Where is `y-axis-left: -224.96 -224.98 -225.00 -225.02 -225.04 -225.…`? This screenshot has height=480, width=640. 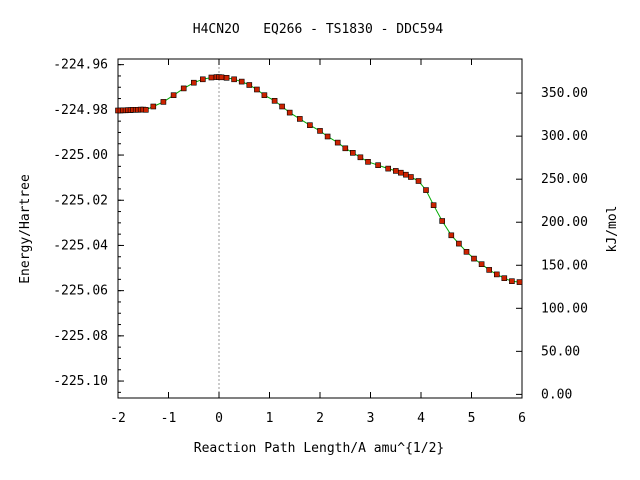
y-axis-left: -224.96 -224.98 -225.00 -225.02 -225.04 -225.… is located at coordinates (88, 225).